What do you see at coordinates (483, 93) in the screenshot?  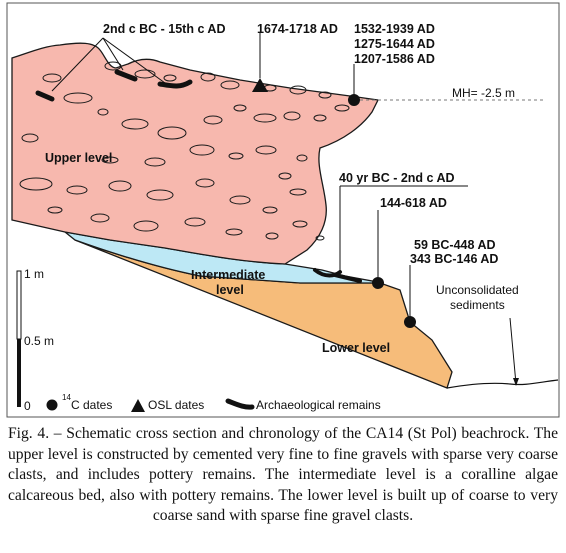 I see `mh-label: MH= -2.5 m` at bounding box center [483, 93].